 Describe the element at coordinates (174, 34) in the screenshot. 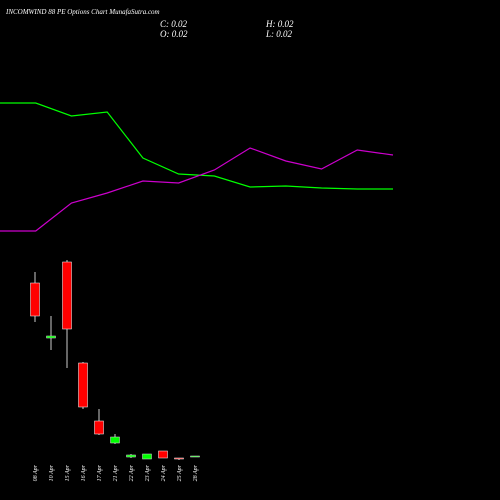

I see `stat-open: O: 0.02` at that location.